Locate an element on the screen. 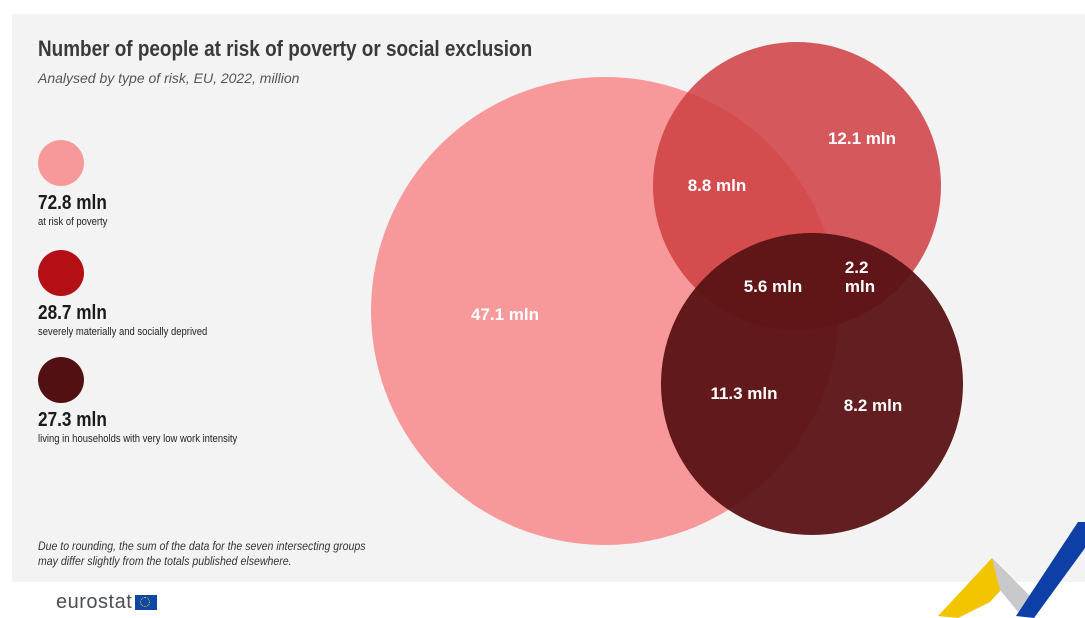 Image resolution: width=1085 pixels, height=618 pixels. venn-circle-work-intensity is located at coordinates (812, 384).